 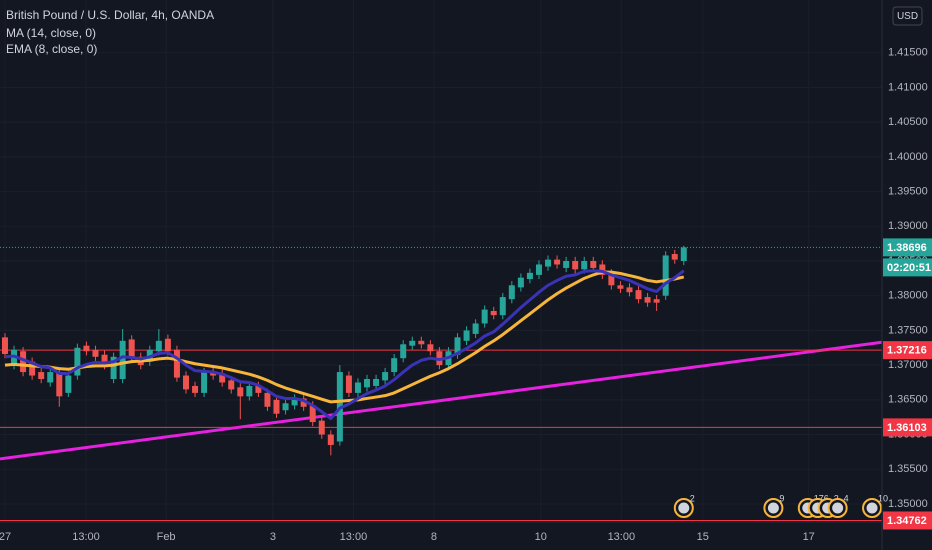 I want to click on level-label: 1.37216, so click(x=907, y=351).